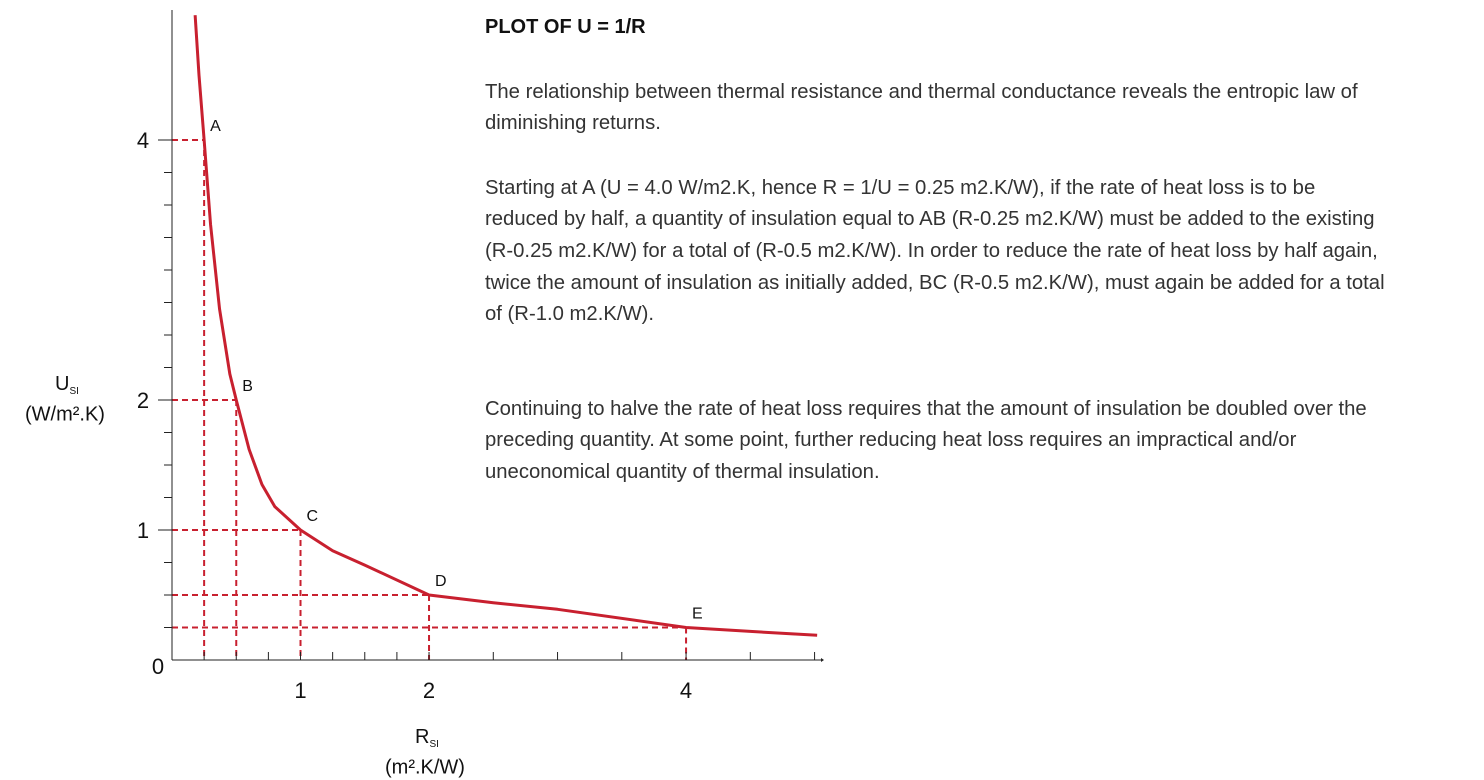 The height and width of the screenshot is (780, 1484). What do you see at coordinates (429, 690) in the screenshot?
I see `x-tick-label: 2` at bounding box center [429, 690].